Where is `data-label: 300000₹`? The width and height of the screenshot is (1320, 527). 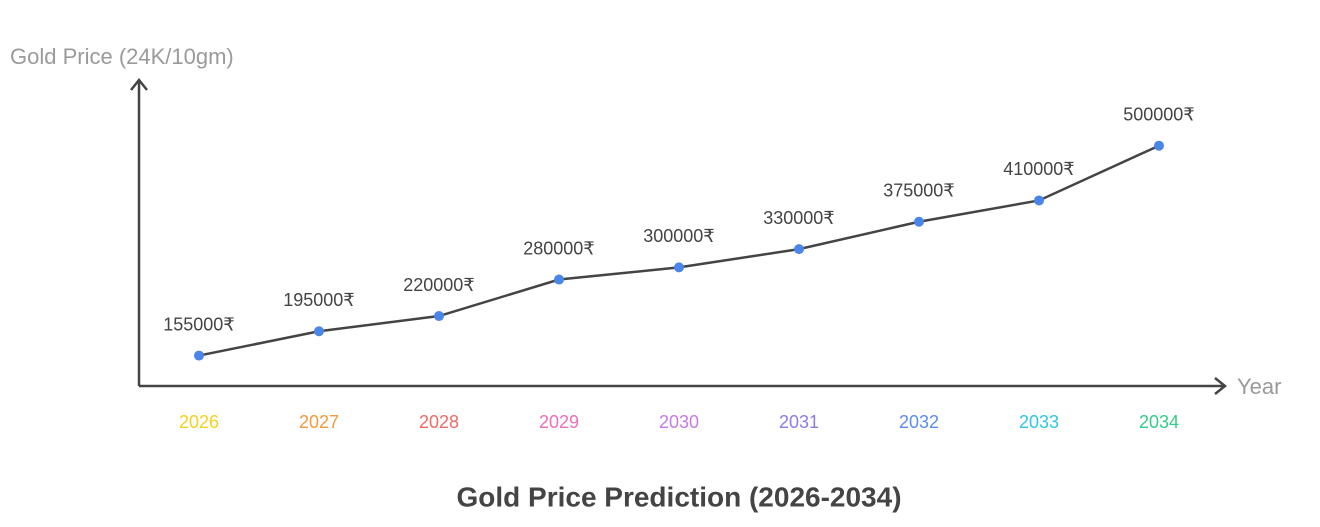 data-label: 300000₹ is located at coordinates (679, 236).